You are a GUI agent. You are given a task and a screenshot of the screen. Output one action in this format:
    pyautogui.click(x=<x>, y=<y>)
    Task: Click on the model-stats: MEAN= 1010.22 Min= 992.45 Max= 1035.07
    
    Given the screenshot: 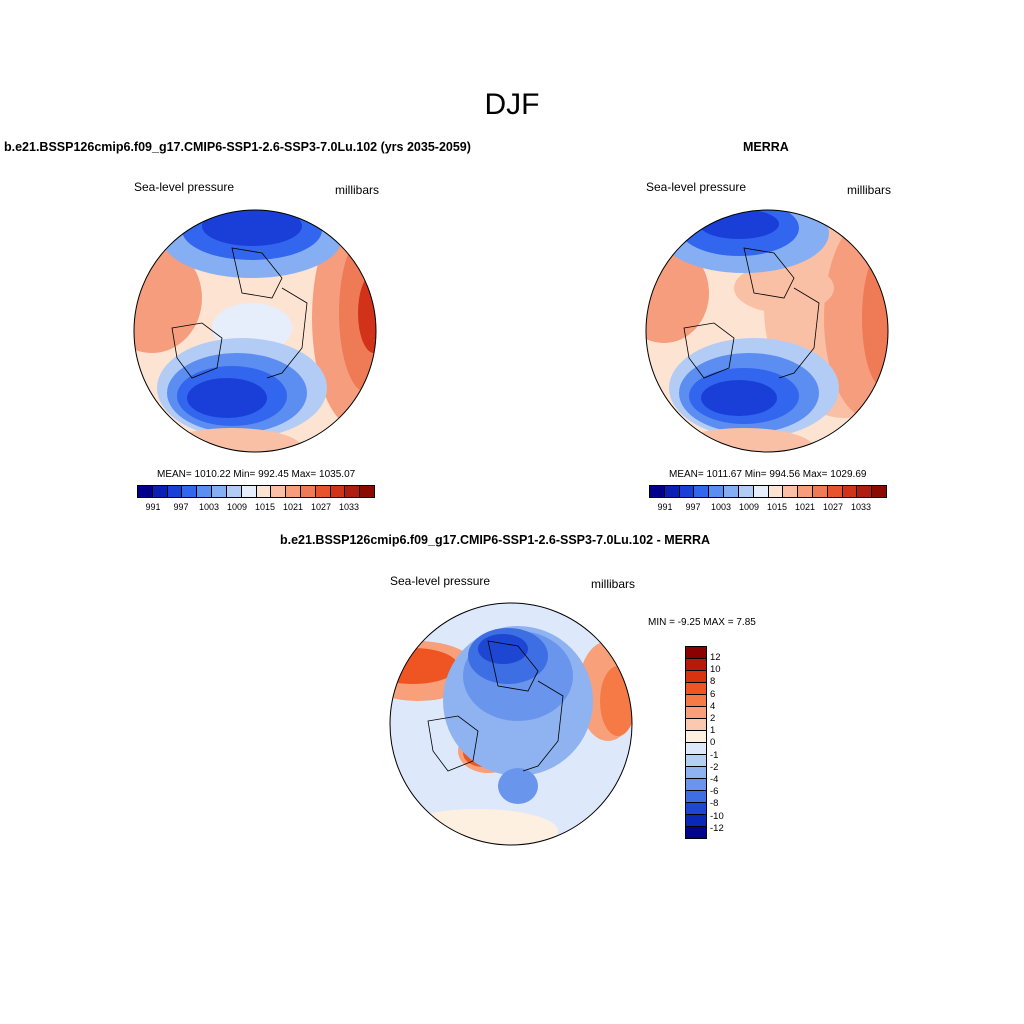 What is the action you would take?
    pyautogui.click(x=256, y=474)
    